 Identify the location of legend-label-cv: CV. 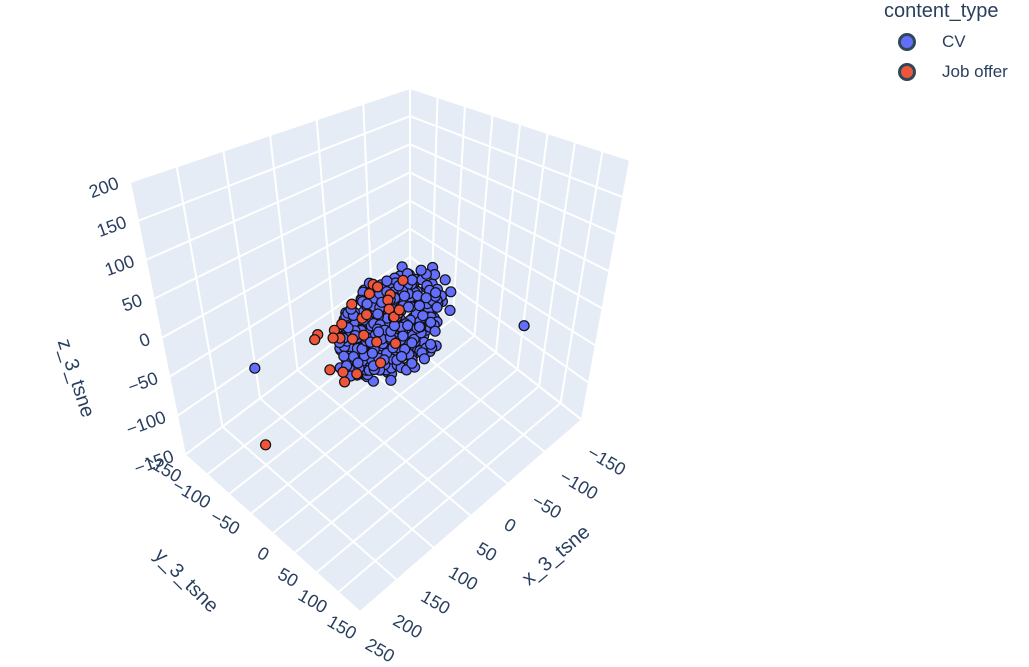
(954, 41).